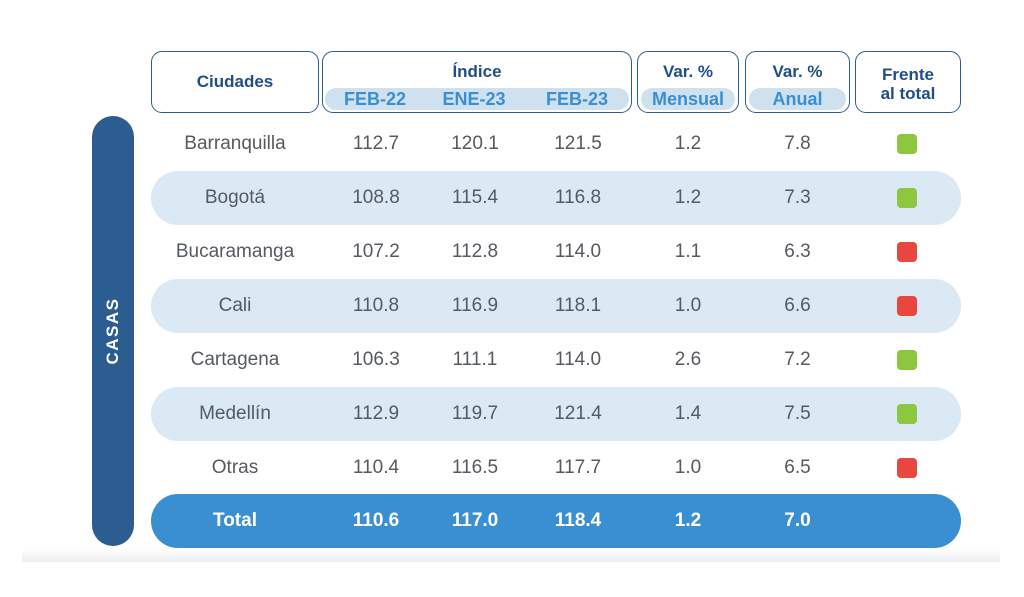  I want to click on index-feb22: 107.2, so click(376, 251).